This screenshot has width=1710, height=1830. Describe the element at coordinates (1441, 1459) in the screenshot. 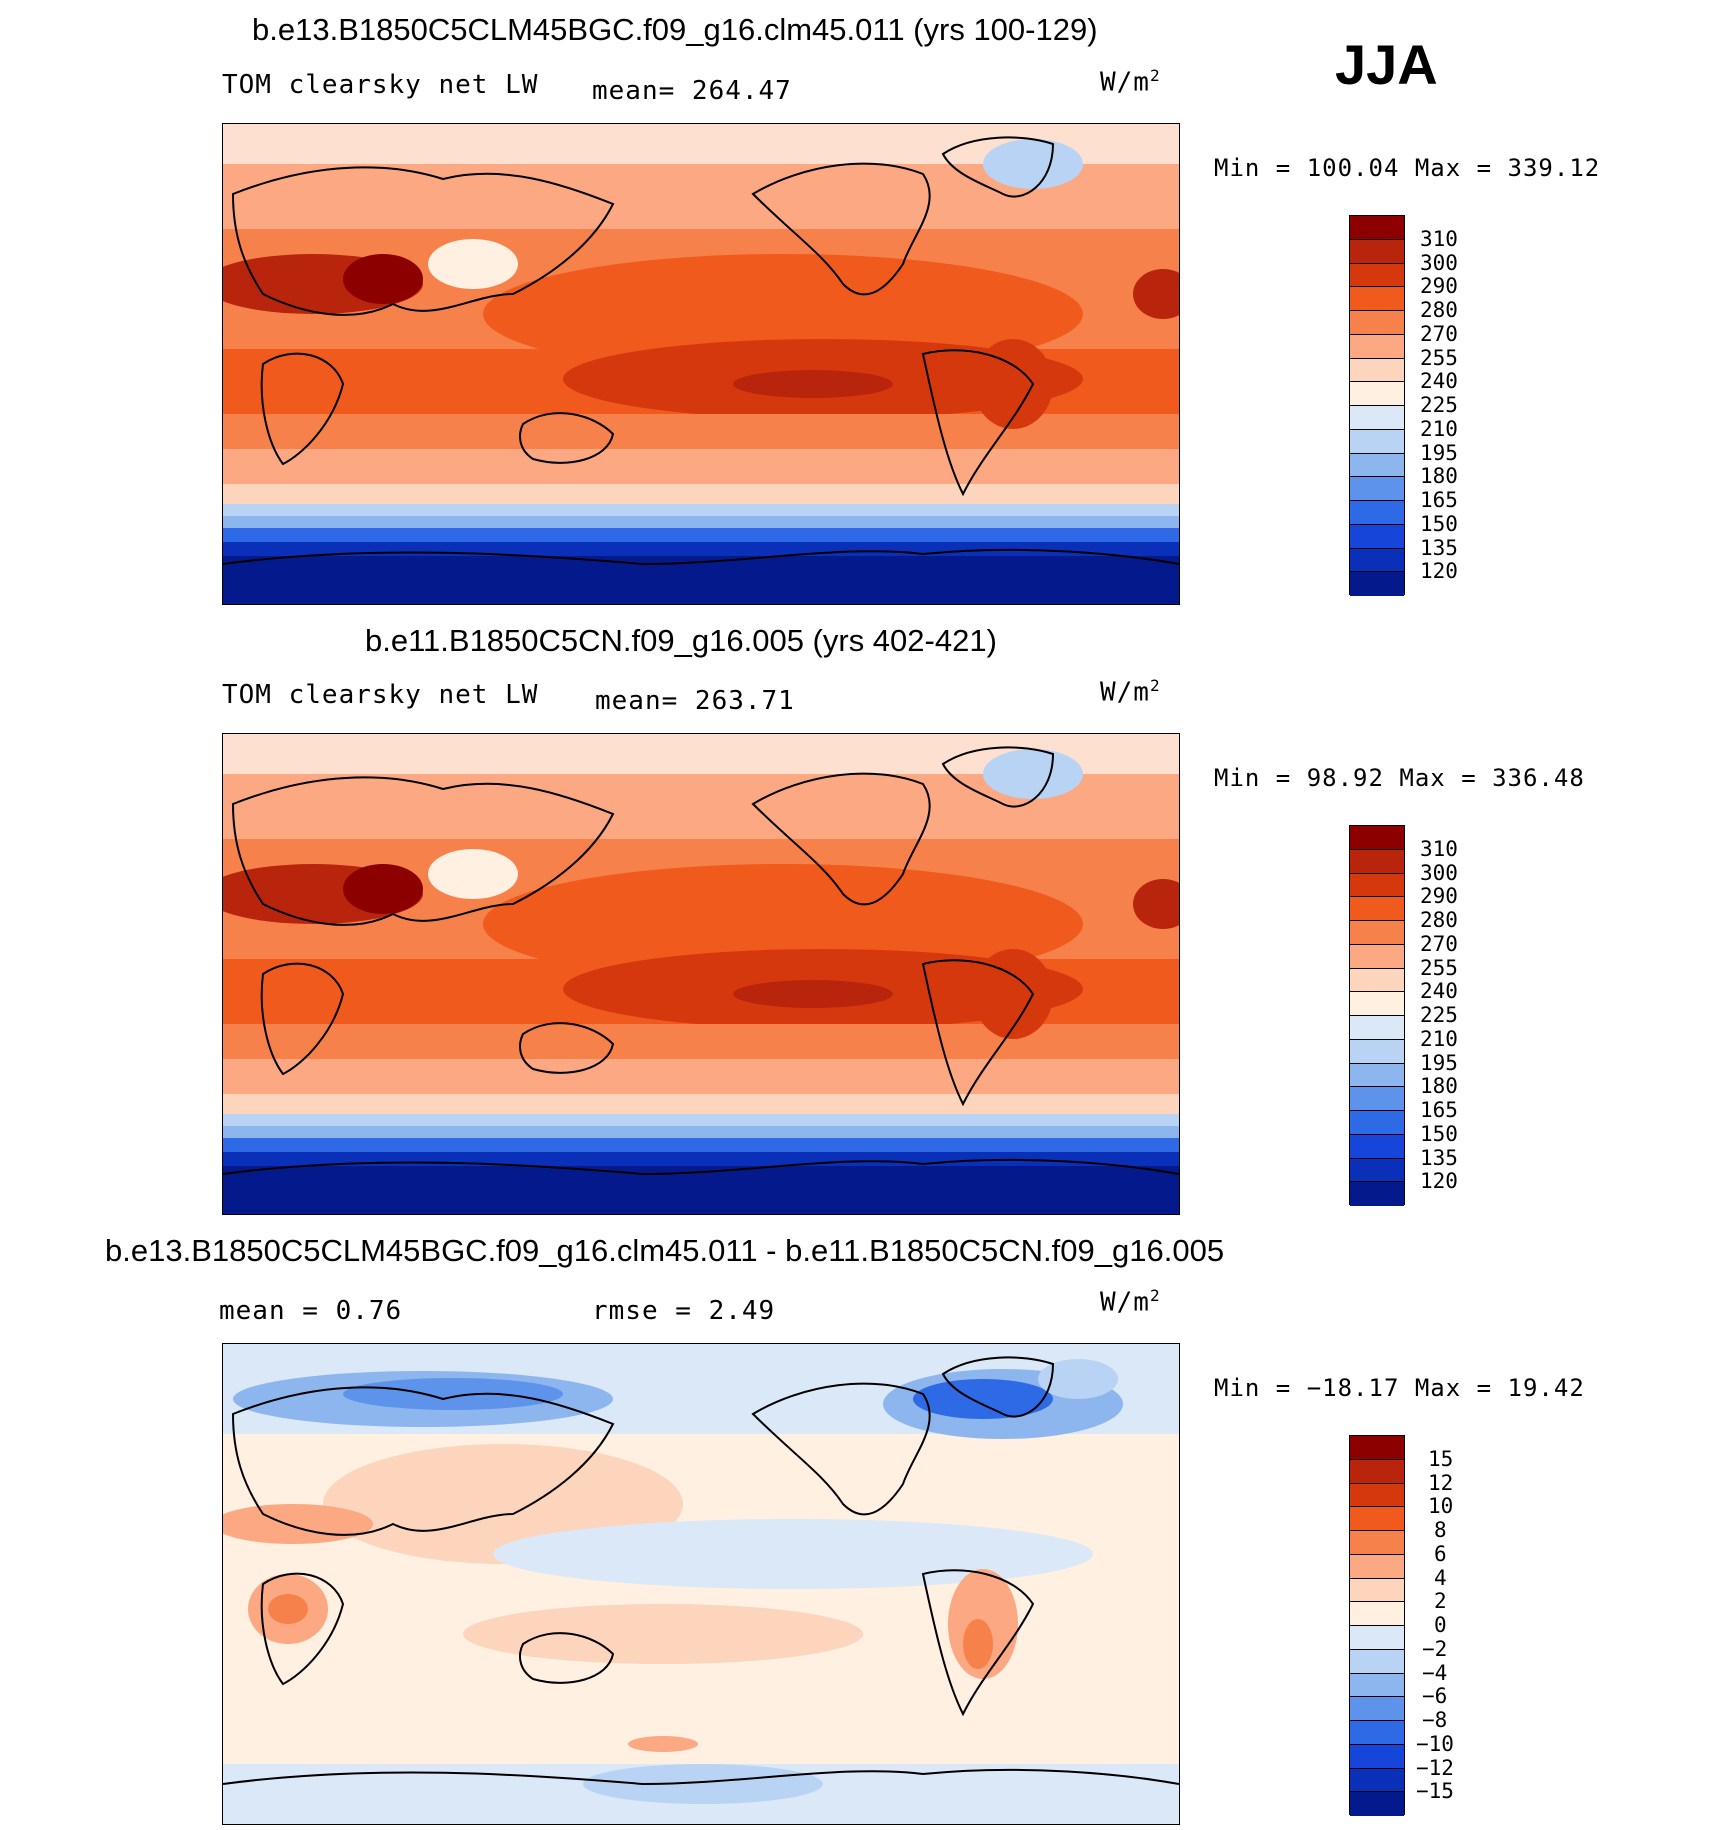

I see `colorbar-label: 15` at that location.